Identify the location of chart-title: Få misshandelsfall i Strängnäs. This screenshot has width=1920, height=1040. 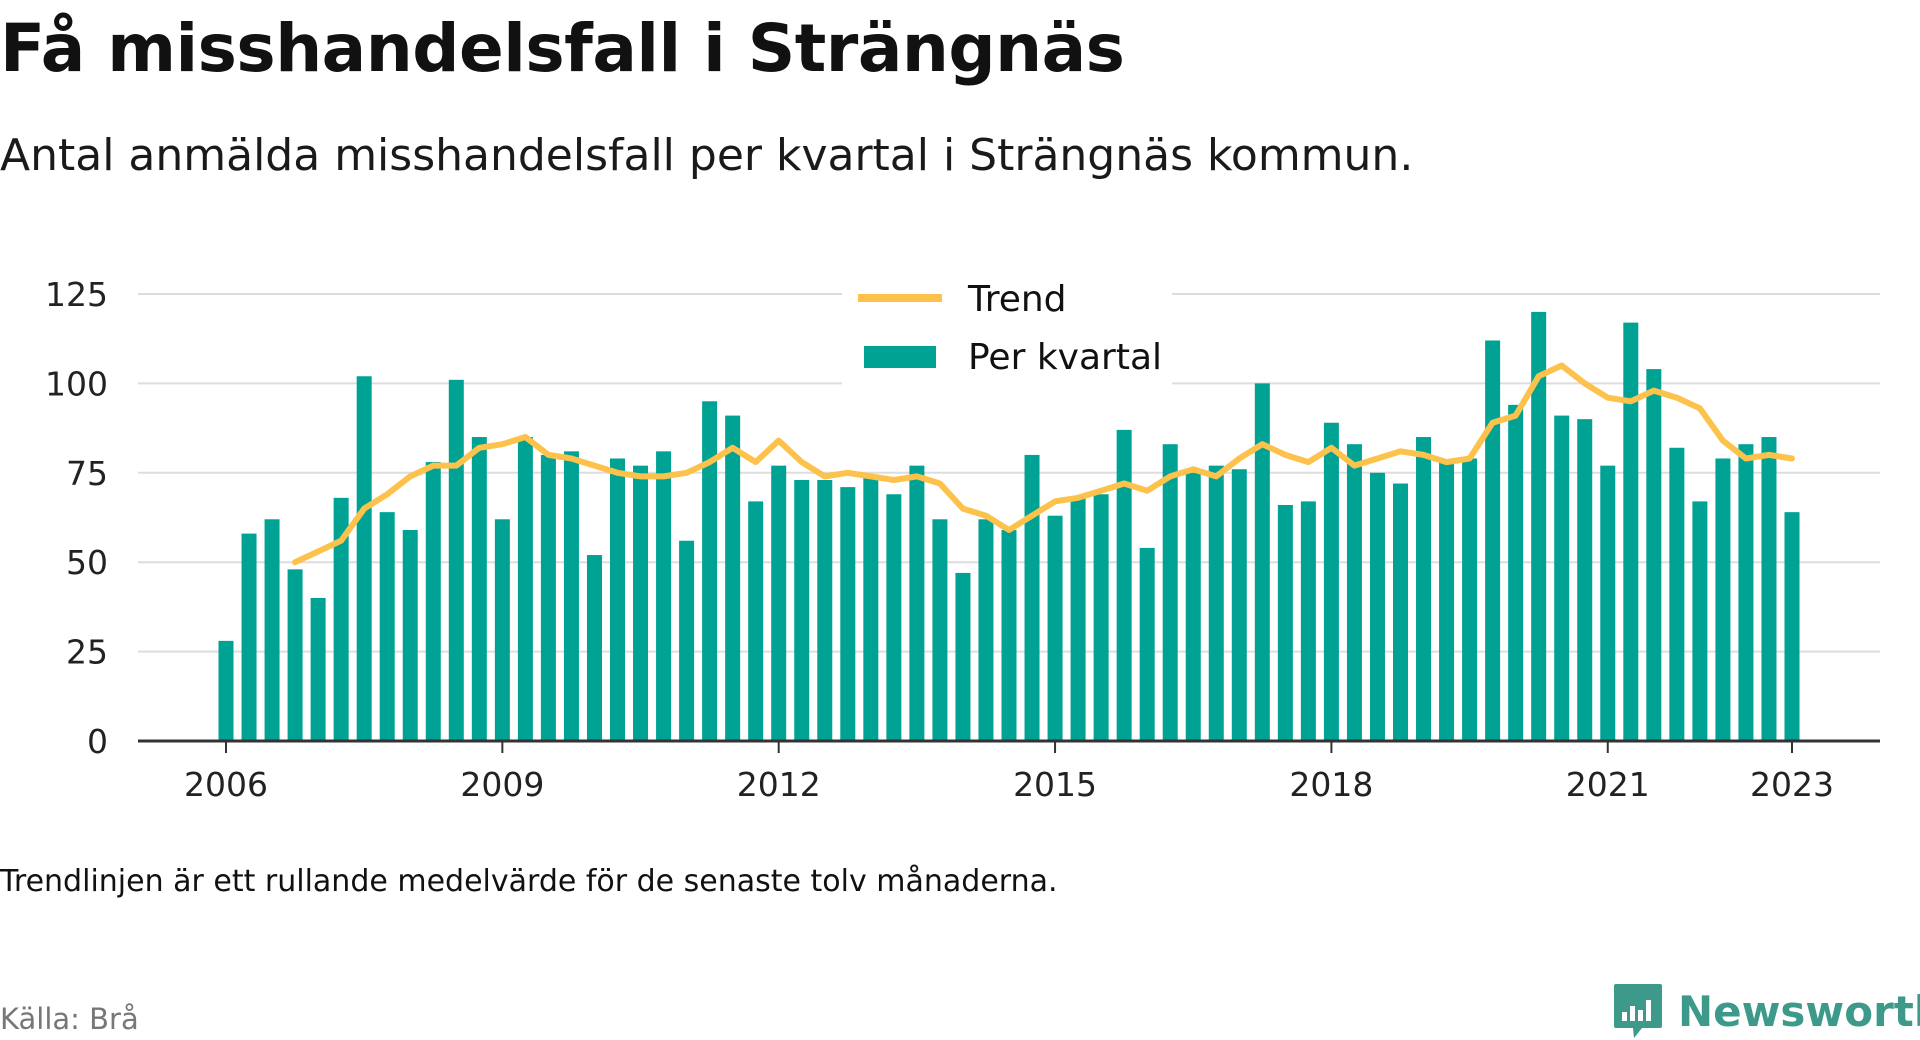
(562, 48).